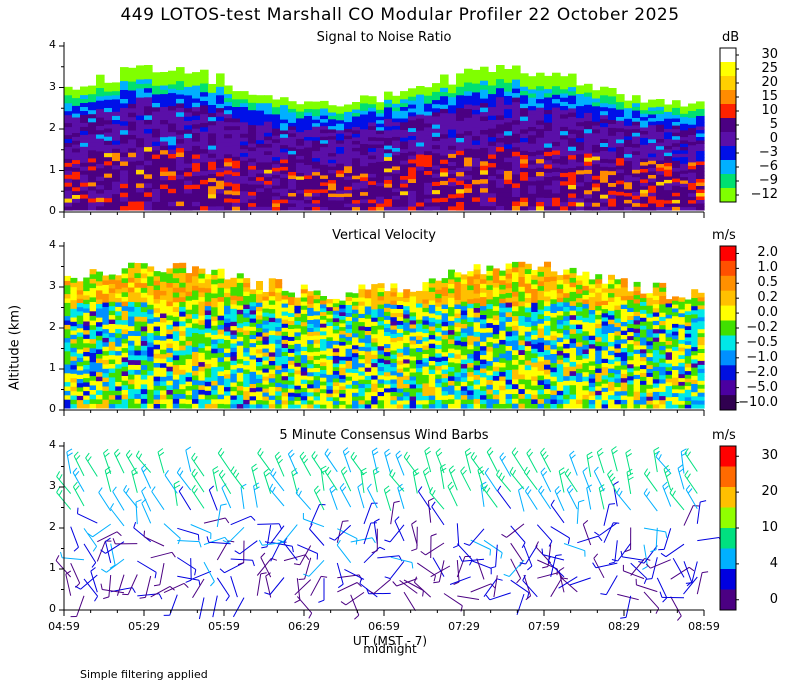 This screenshot has height=700, width=800. I want to click on windbarb-panel-title: 5 Minute Consensus Wind Barbs, so click(384, 435).